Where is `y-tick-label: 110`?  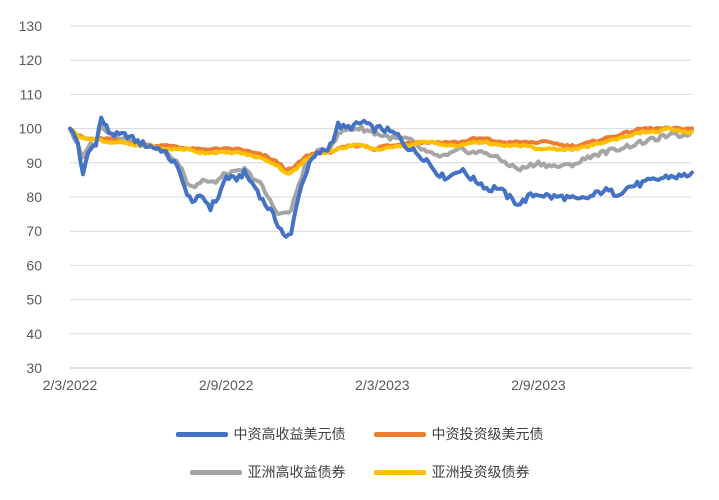
y-tick-label: 110 is located at coordinates (31, 94).